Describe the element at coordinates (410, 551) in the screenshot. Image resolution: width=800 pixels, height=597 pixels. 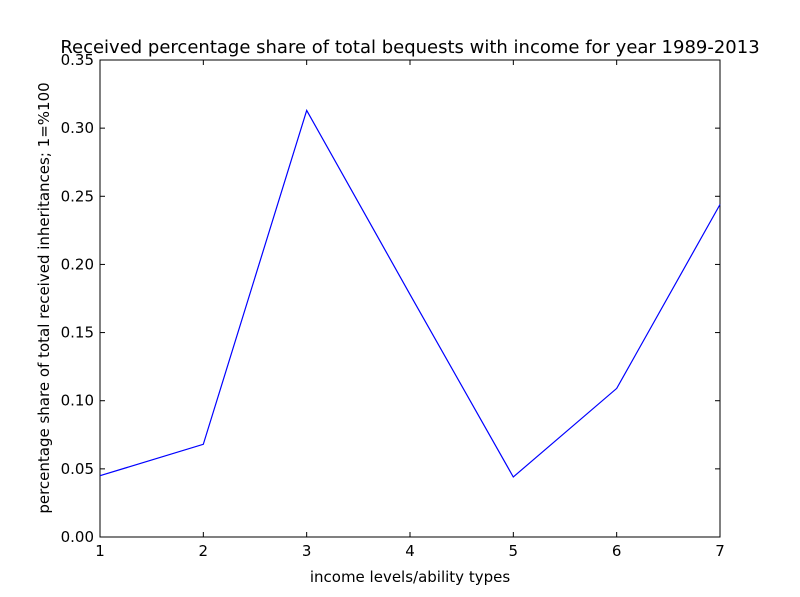
I see `x-tick-label: 4` at that location.